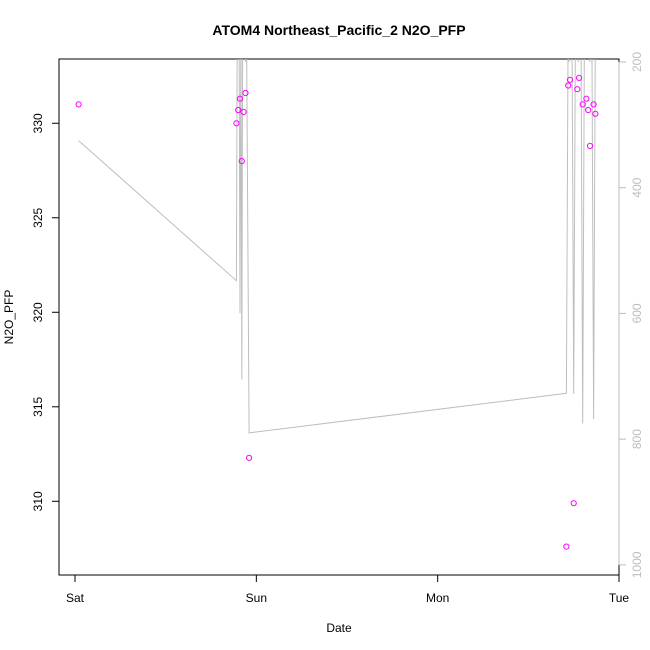  What do you see at coordinates (38, 123) in the screenshot?
I see `y-tick-label: 330` at bounding box center [38, 123].